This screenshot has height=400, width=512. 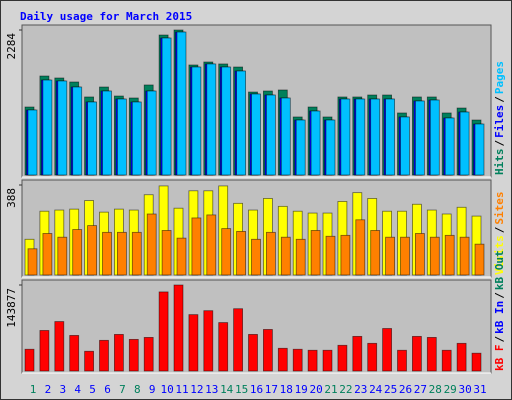 What do you see at coordinates (499, 317) in the screenshot?
I see `legend-entry: kB In` at bounding box center [499, 317].